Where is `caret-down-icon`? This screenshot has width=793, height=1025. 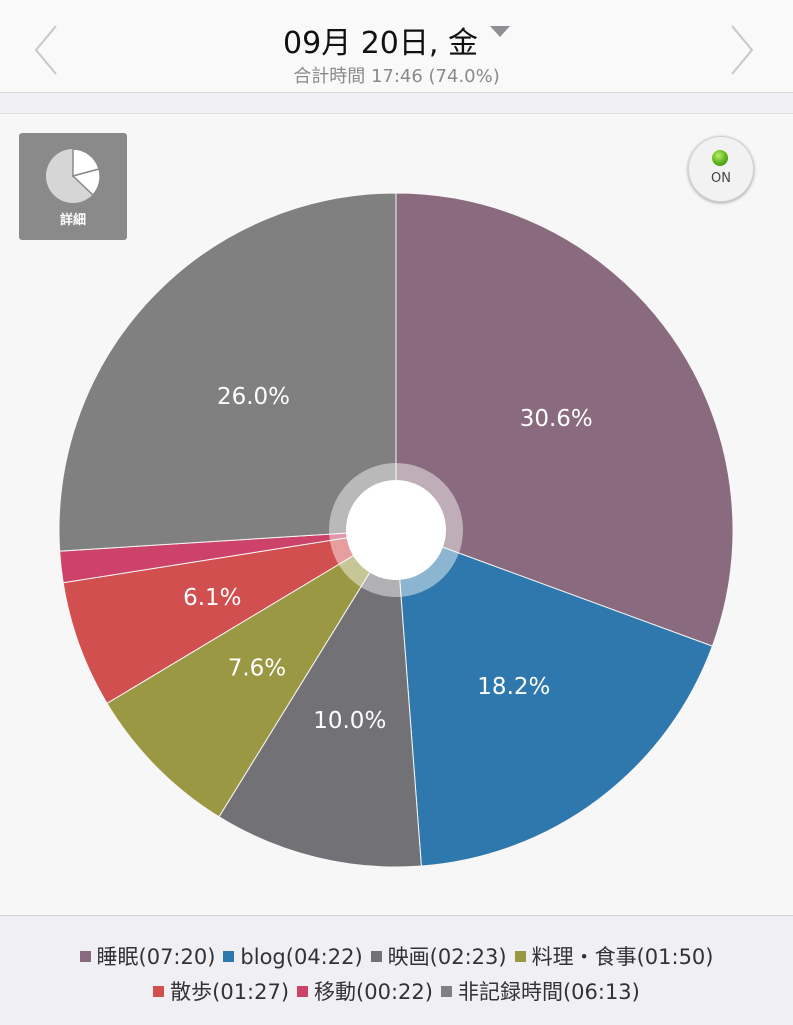 caret-down-icon is located at coordinates (499, 31).